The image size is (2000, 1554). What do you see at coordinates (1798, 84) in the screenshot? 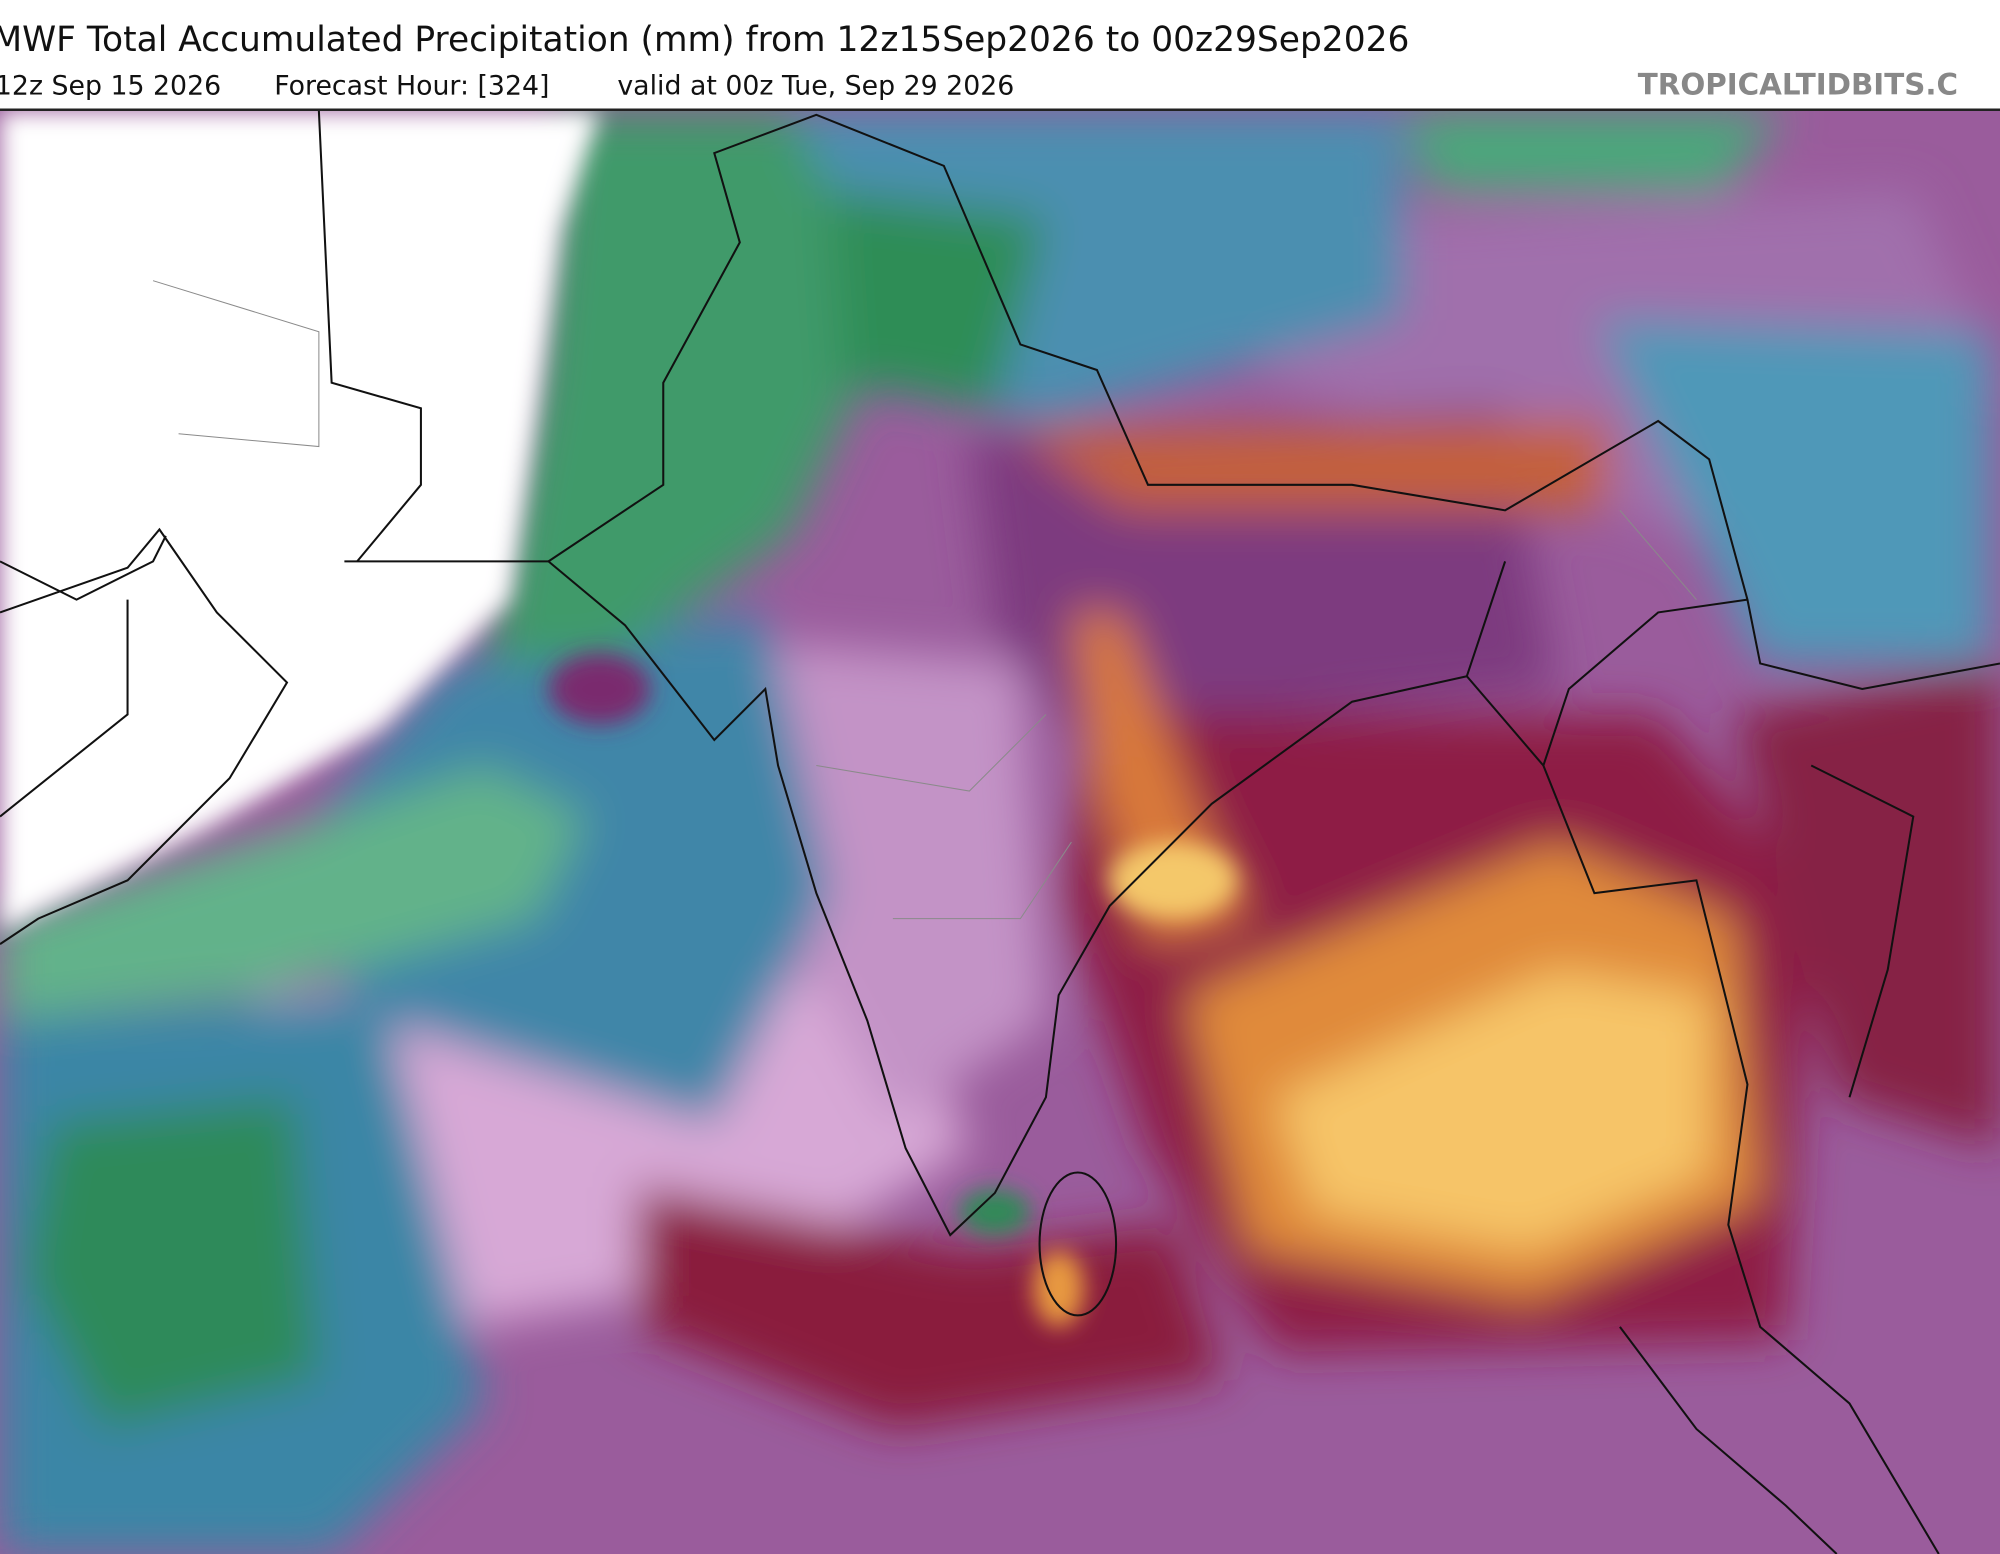
I see `watermark: TROPICALTIDBITS.C` at bounding box center [1798, 84].